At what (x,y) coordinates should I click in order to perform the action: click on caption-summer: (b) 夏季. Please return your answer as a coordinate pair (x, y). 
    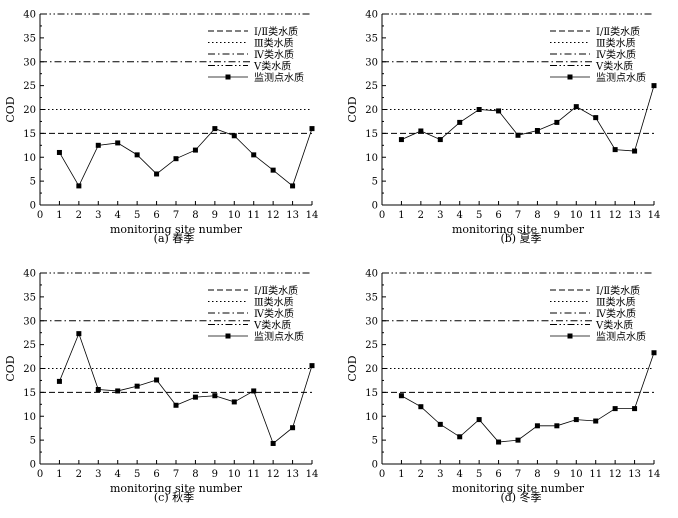
    Looking at the image, I should click on (521, 238).